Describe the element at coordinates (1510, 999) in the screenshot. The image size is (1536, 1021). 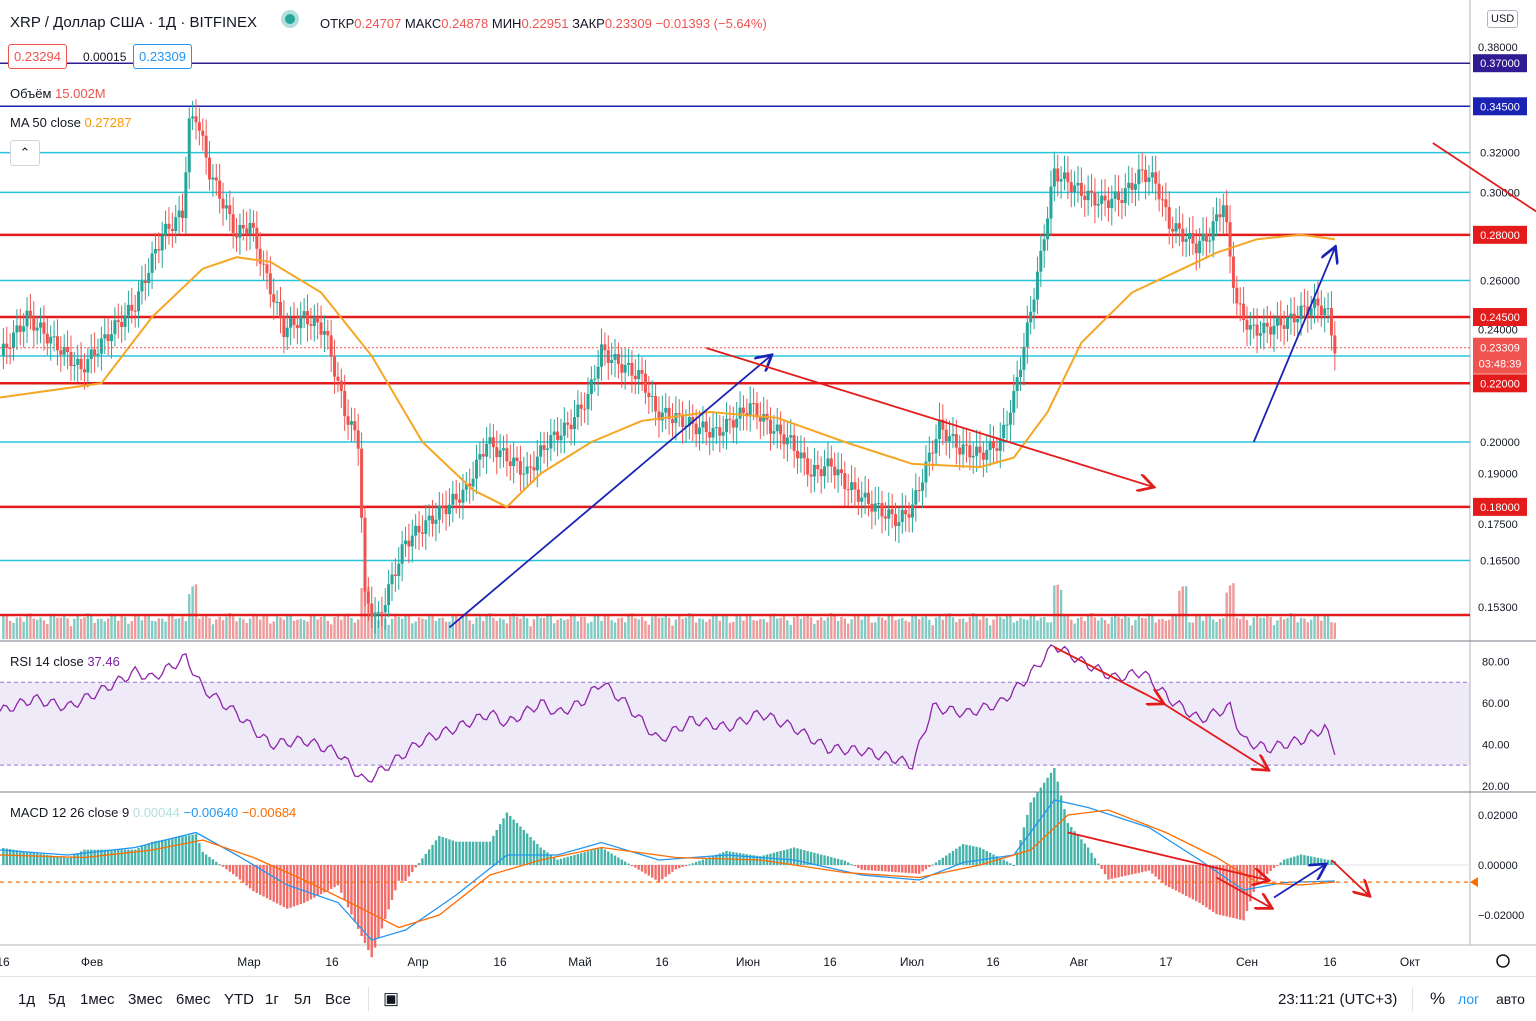
I see `auto-toggle: авто` at that location.